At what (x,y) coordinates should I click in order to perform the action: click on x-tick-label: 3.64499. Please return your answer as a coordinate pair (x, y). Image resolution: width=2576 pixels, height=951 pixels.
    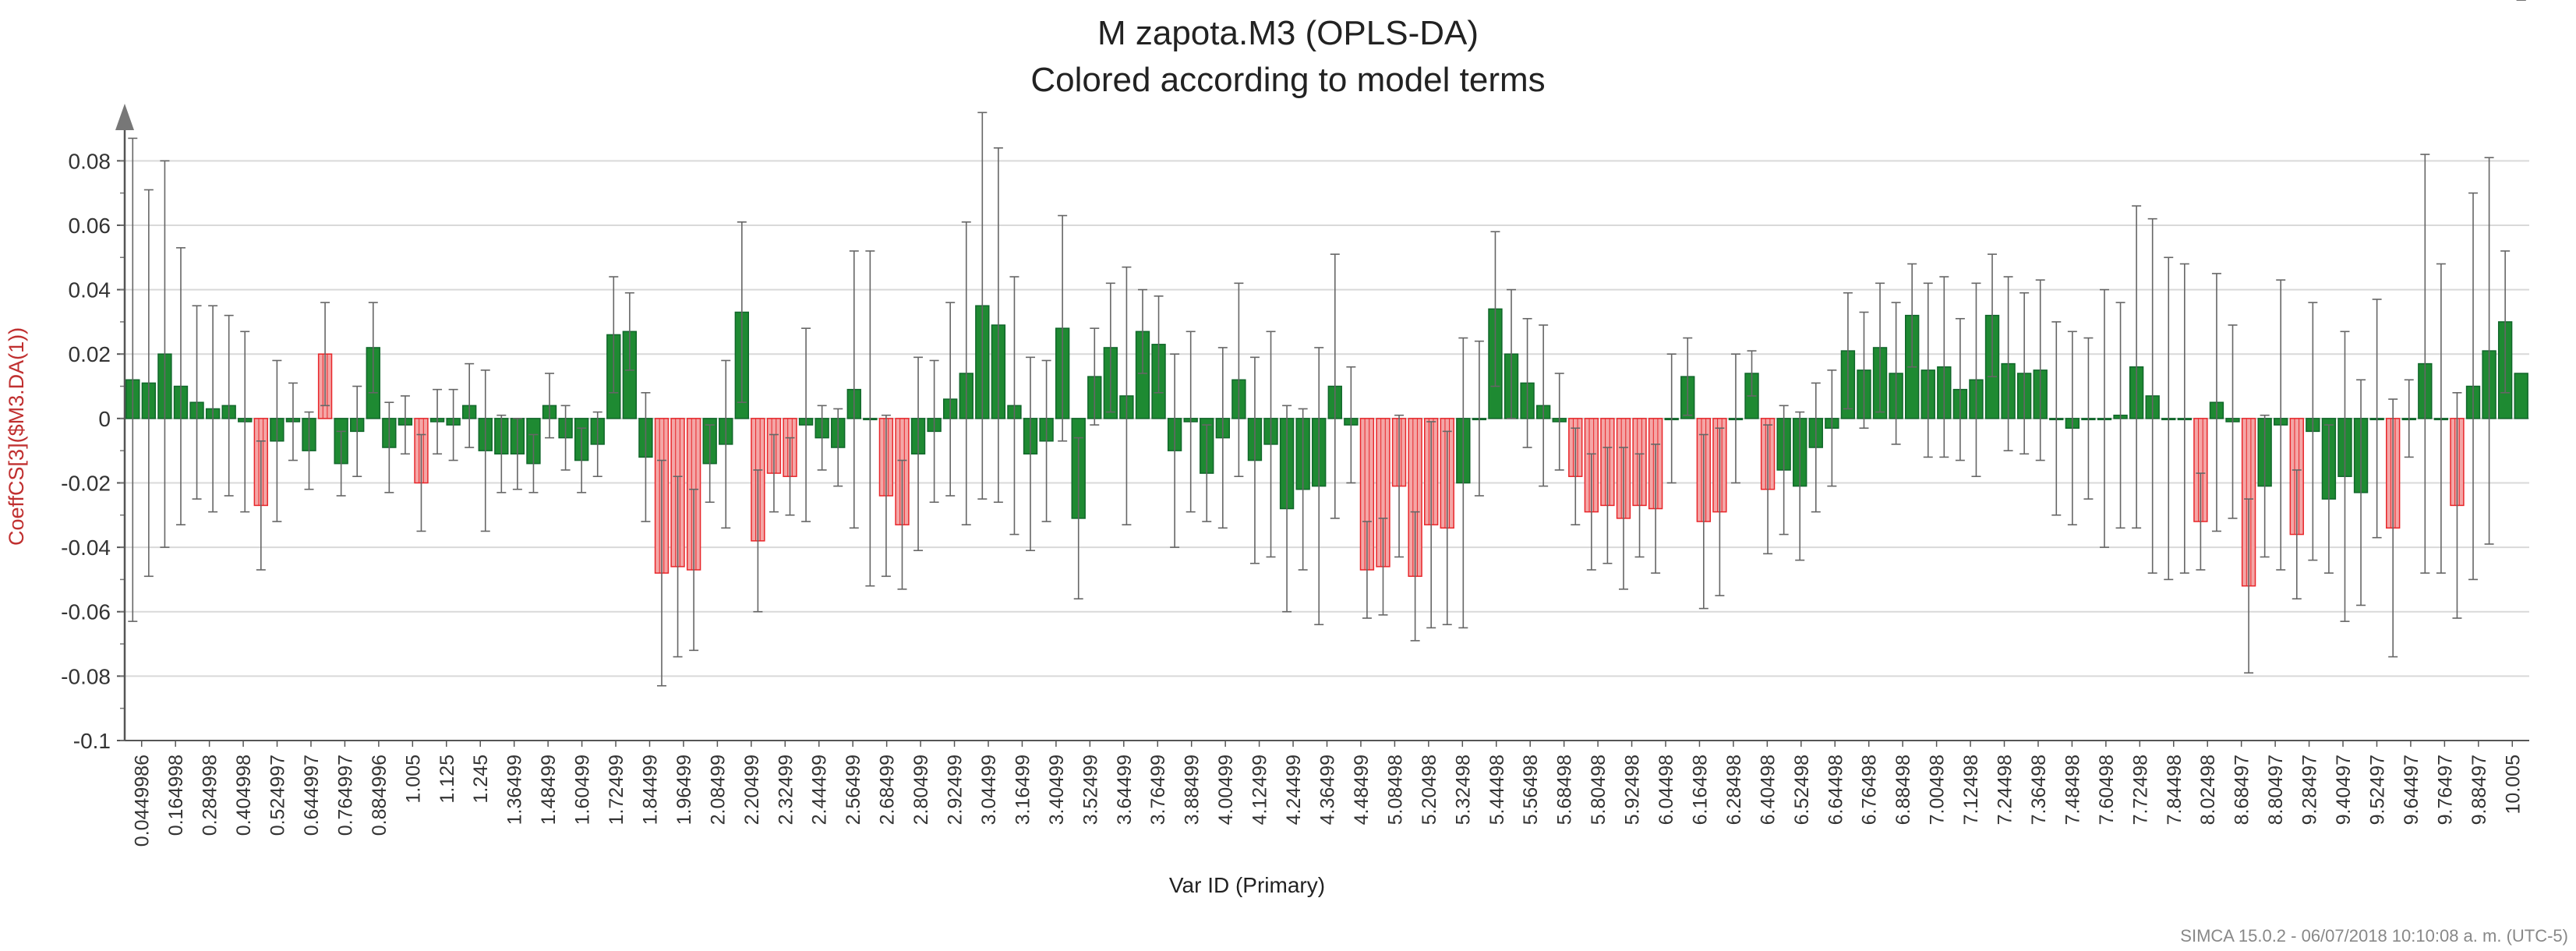
    Looking at the image, I should click on (1125, 790).